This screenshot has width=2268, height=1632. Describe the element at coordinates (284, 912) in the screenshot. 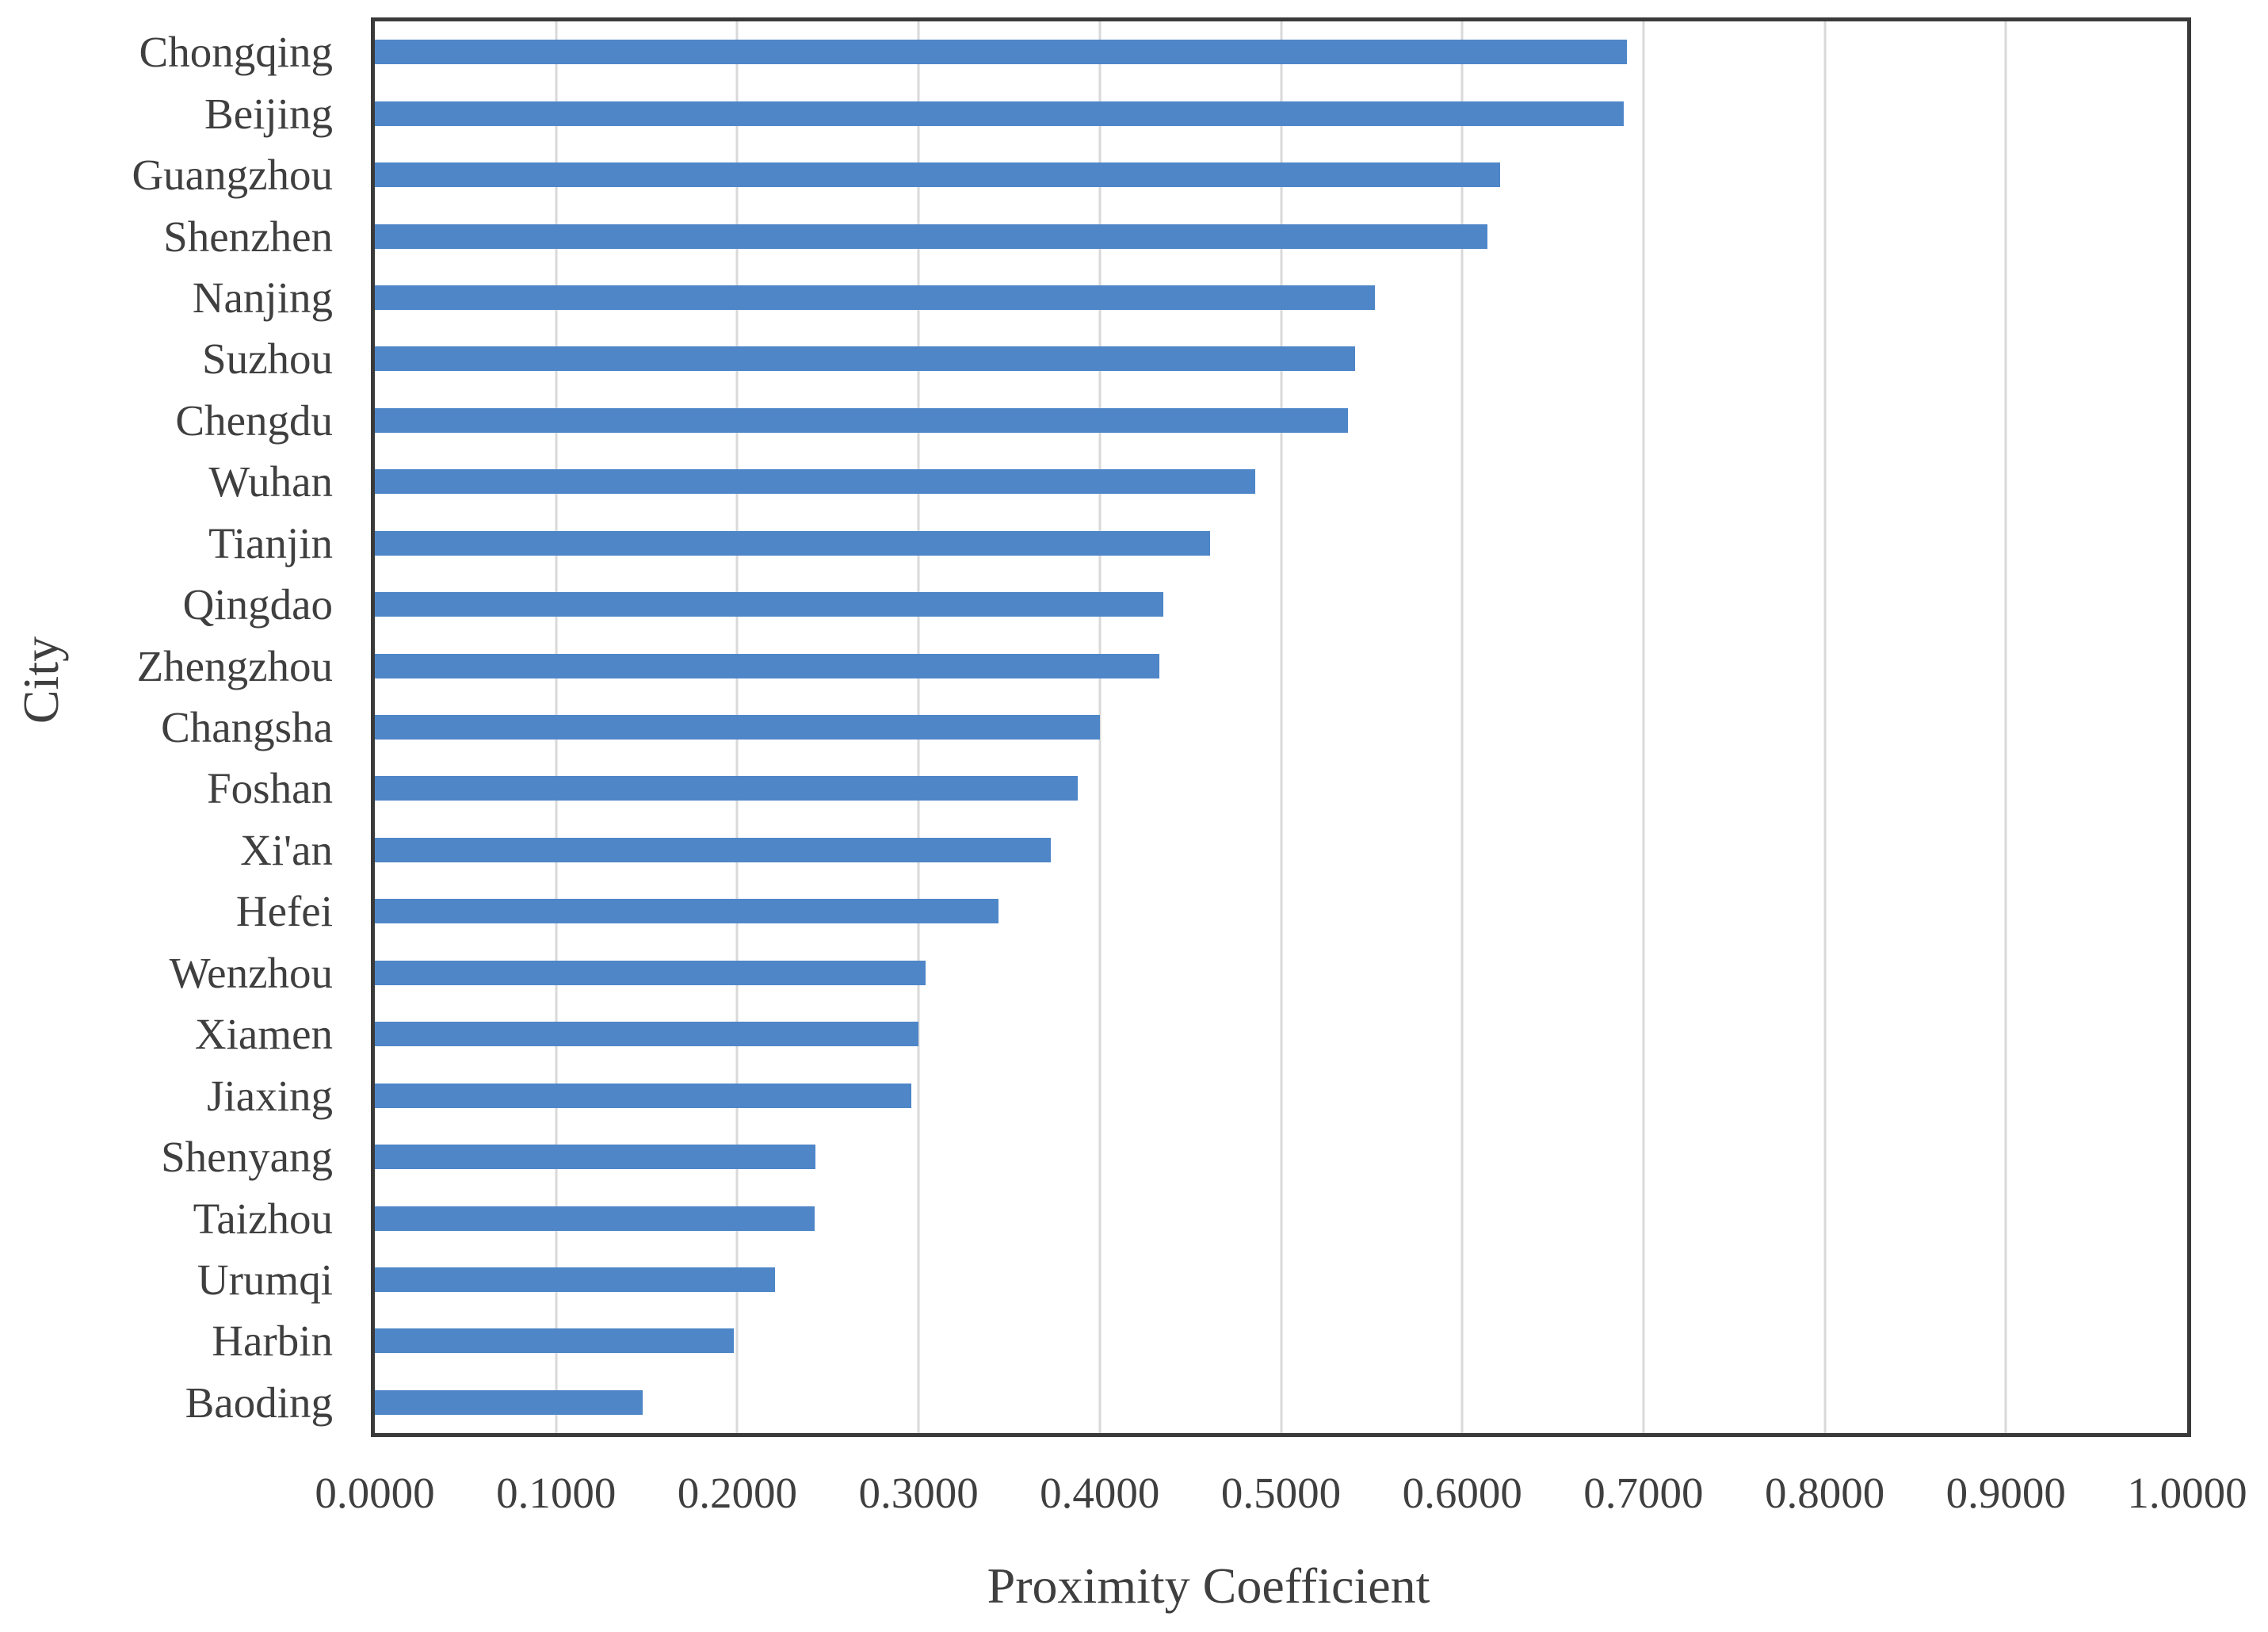

I see `y-tick-label: Hefei` at that location.